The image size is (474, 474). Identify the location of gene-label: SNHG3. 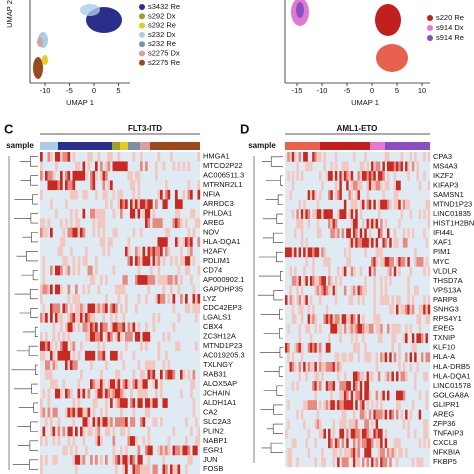
(446, 308).